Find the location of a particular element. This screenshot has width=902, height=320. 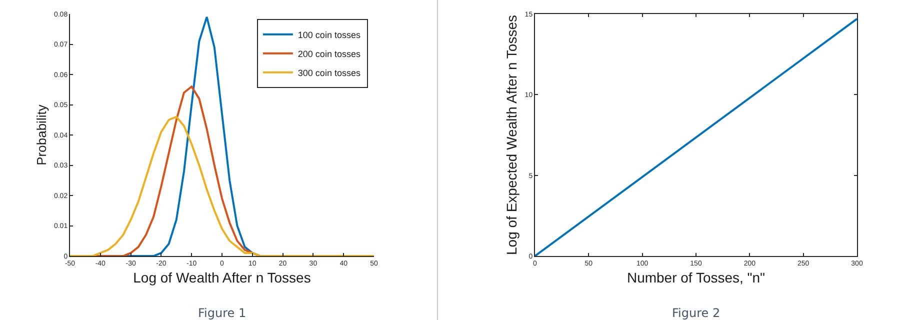

caption: Figure 2 is located at coordinates (696, 313).